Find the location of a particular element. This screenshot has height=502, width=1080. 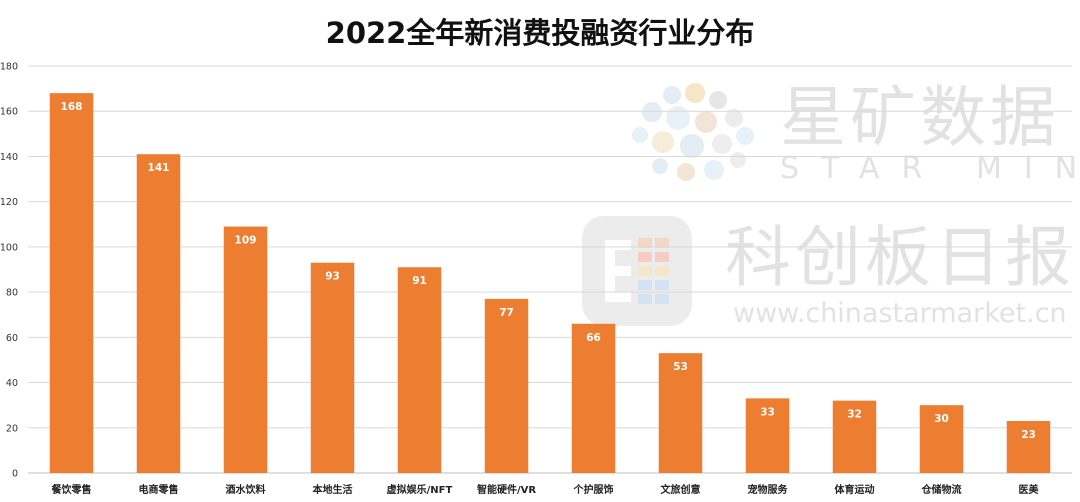

watermark-source-url: www.chinastarmarket.cn is located at coordinates (900, 313).